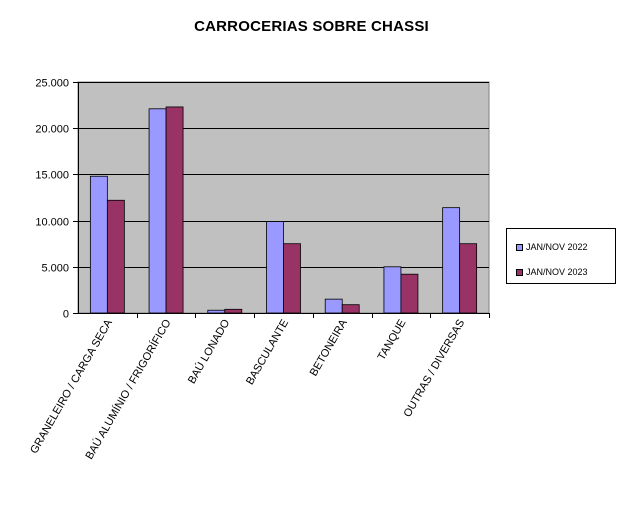 The image size is (623, 505). What do you see at coordinates (557, 272) in the screenshot?
I see `legend-label-2023: JAN/NOV 2023` at bounding box center [557, 272].